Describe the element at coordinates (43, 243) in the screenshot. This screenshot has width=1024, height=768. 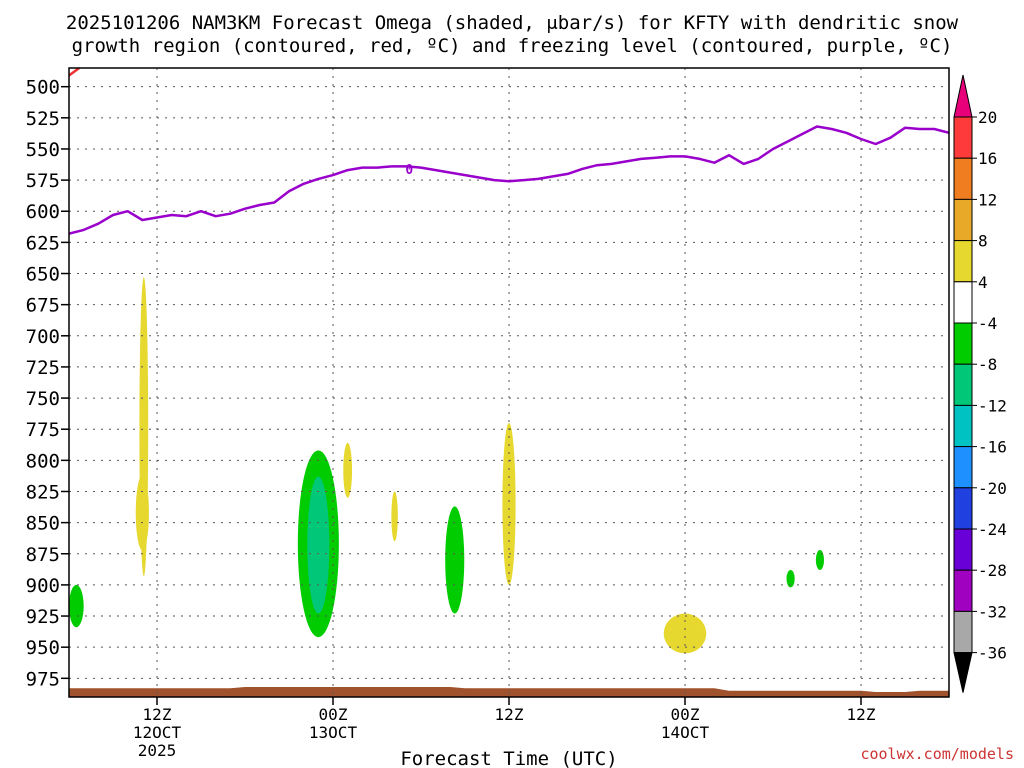
I see `y-tick-label: 625` at that location.